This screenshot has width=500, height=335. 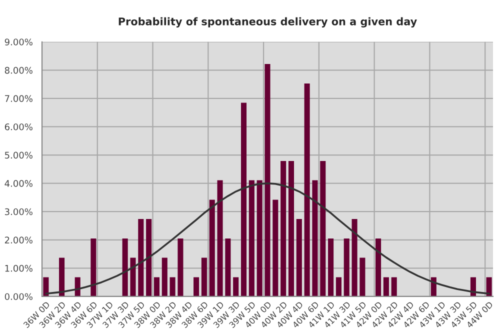 I want to click on y-tick-label: 6.00%, so click(x=18, y=126).